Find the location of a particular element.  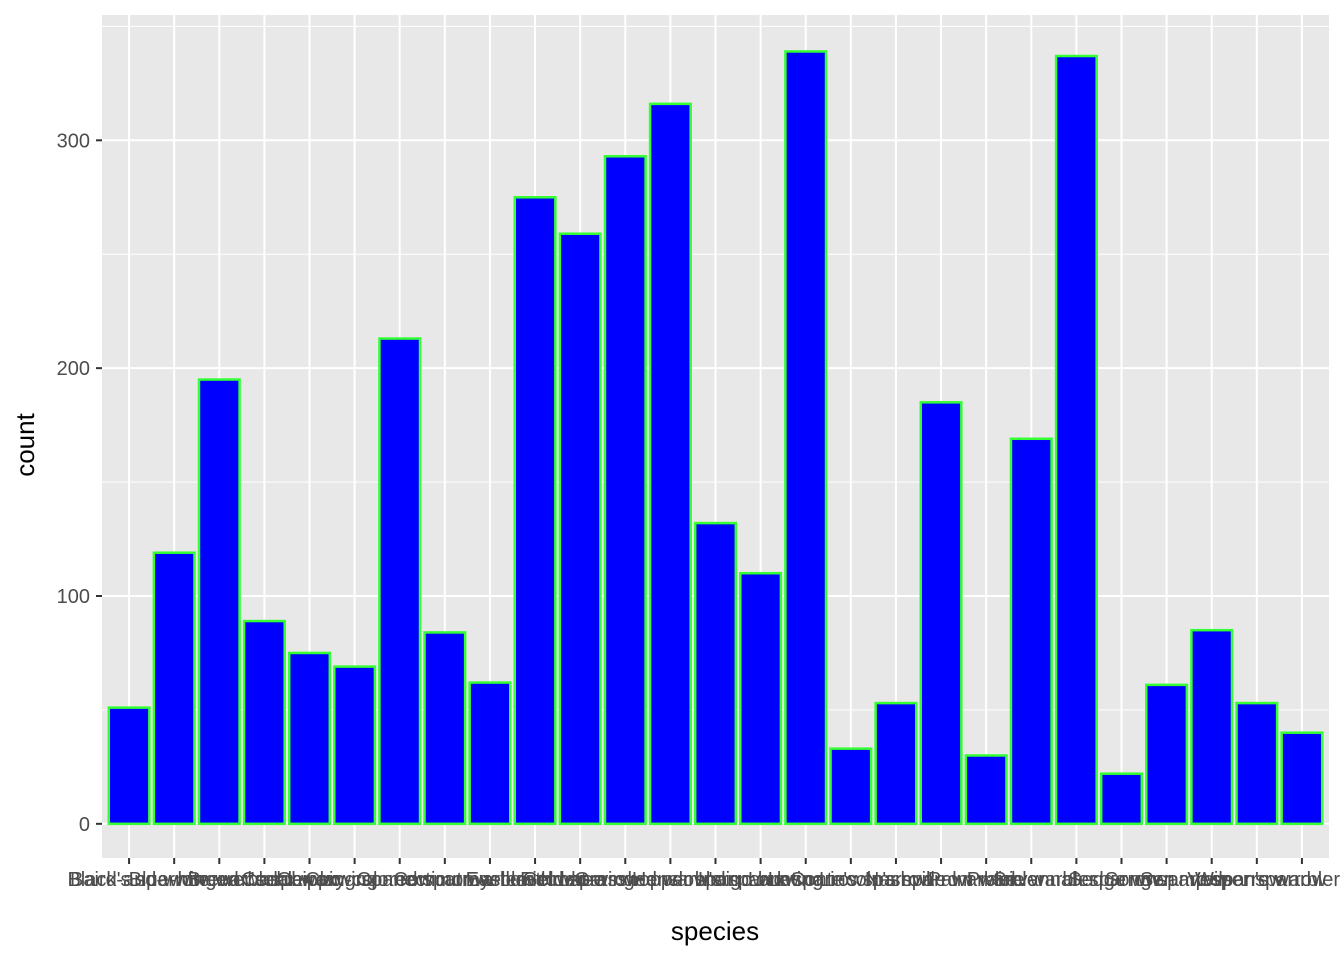

y-tick-label: 200 is located at coordinates (73, 369).